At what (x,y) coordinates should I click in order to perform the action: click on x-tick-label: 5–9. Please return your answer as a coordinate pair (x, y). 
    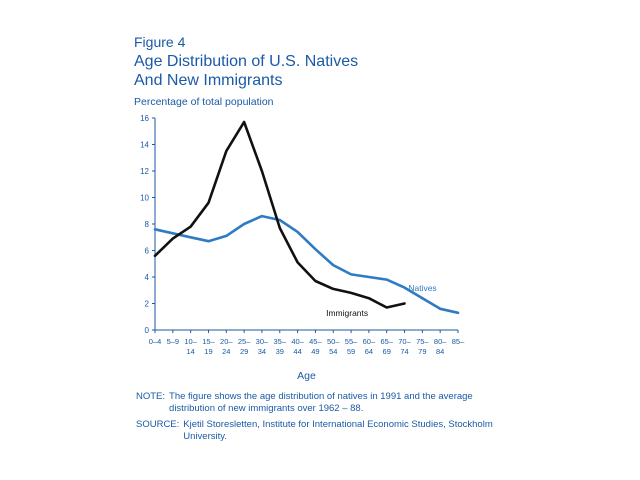
    Looking at the image, I should click on (173, 341).